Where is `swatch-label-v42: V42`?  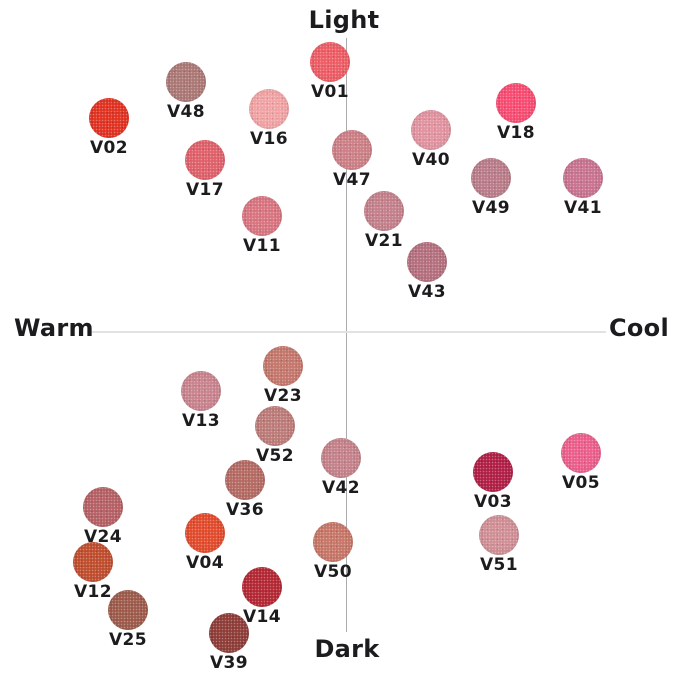
swatch-label-v42: V42 is located at coordinates (341, 488).